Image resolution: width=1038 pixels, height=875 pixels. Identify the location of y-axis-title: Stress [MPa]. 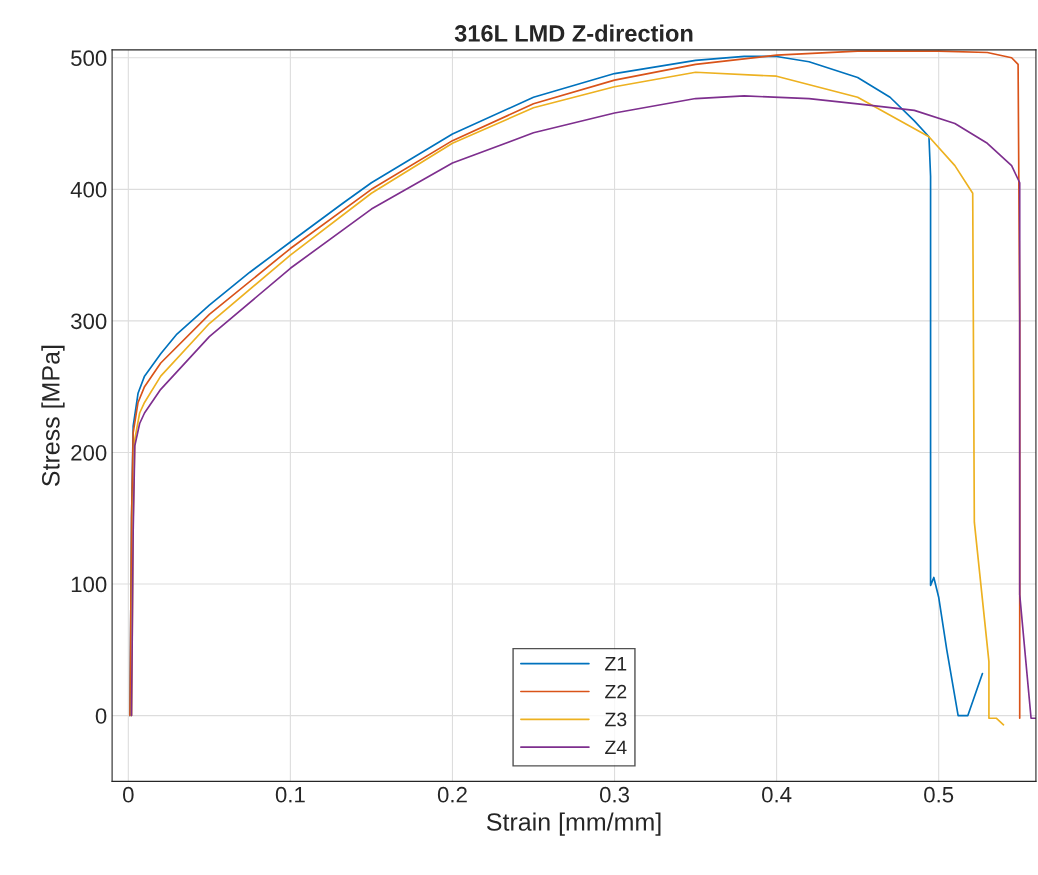
(53, 416).